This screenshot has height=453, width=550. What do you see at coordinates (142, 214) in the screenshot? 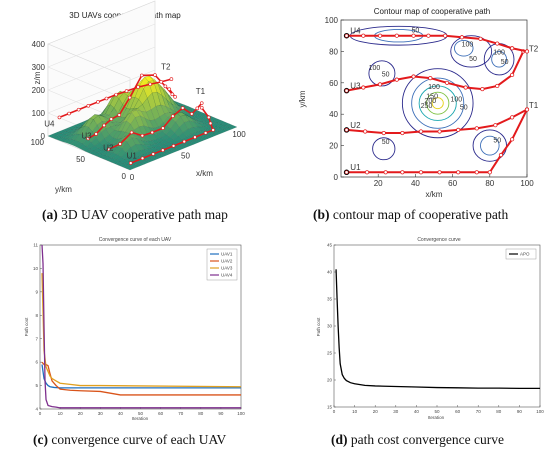
I see `caption-a-text: 3D UAV cooperative path map` at bounding box center [142, 214].